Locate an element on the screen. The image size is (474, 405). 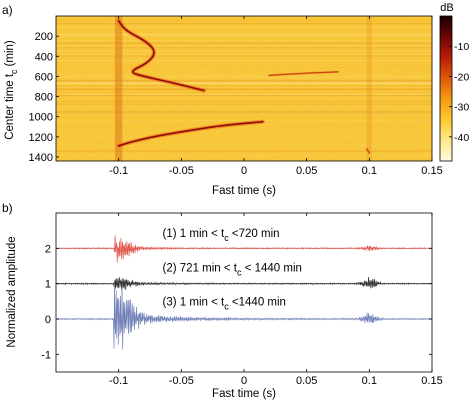
colorbar-tick-label: -10 is located at coordinates (461, 47).